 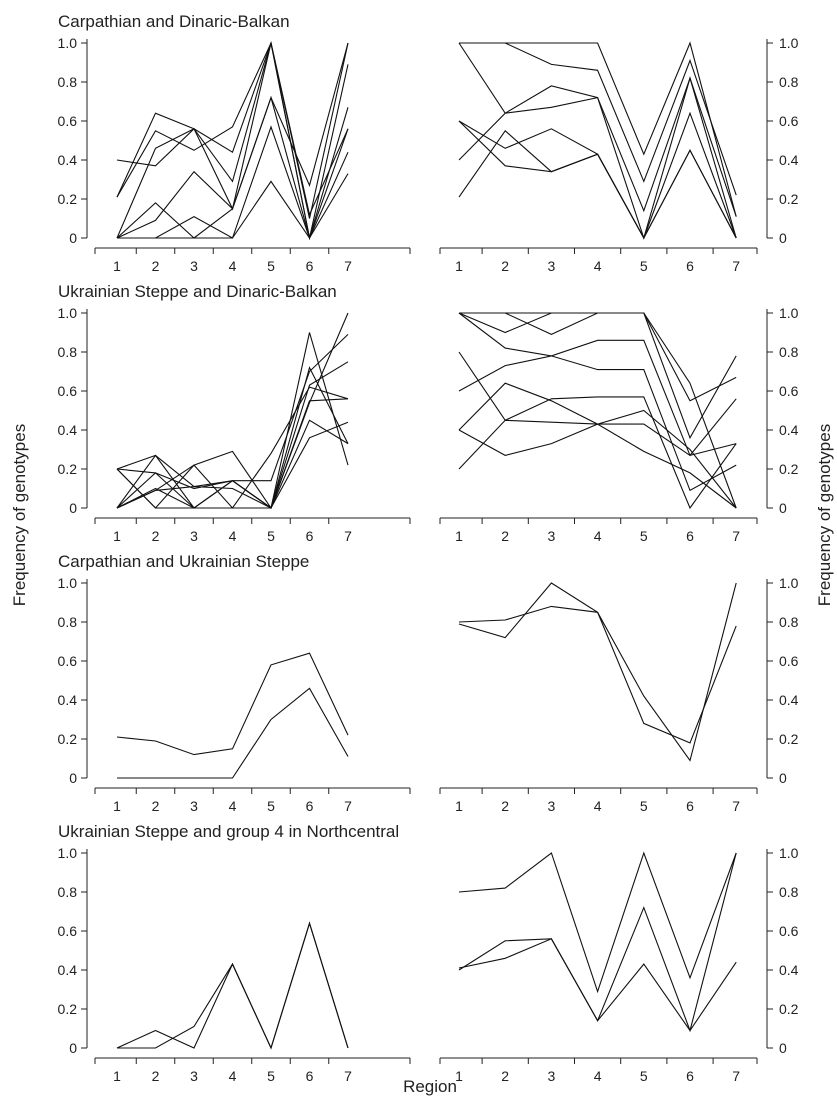 What do you see at coordinates (174, 21) in the screenshot?
I see `panel-title: Carpathian and Dinaric-Balkan` at bounding box center [174, 21].